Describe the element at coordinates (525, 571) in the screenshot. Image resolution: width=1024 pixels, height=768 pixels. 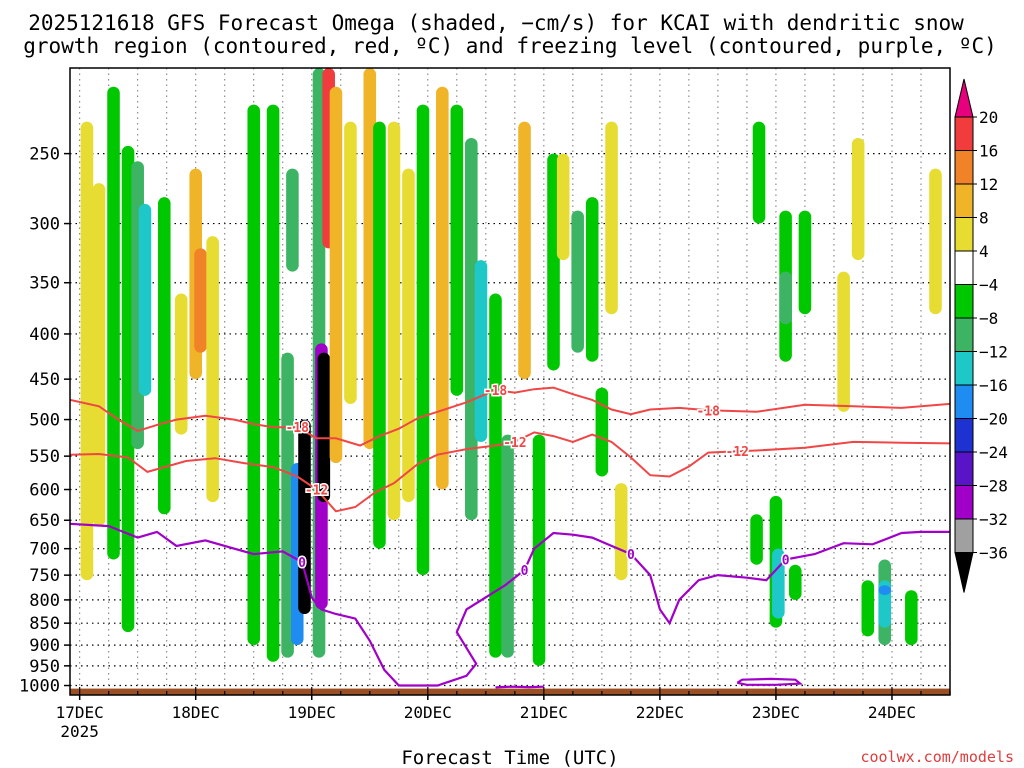
I see `freezing-level-label-1: 0` at that location.